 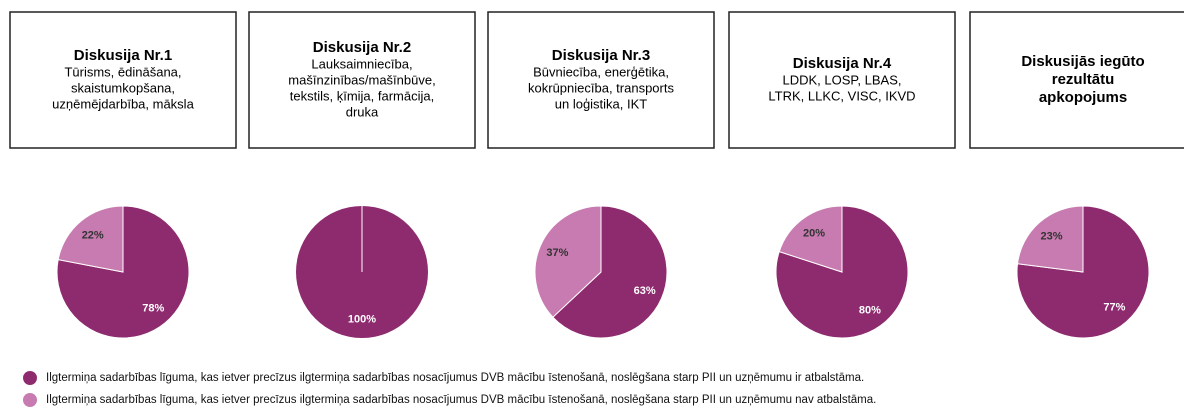 What do you see at coordinates (362, 47) in the screenshot?
I see `header-title: Diskusija Nr.2` at bounding box center [362, 47].